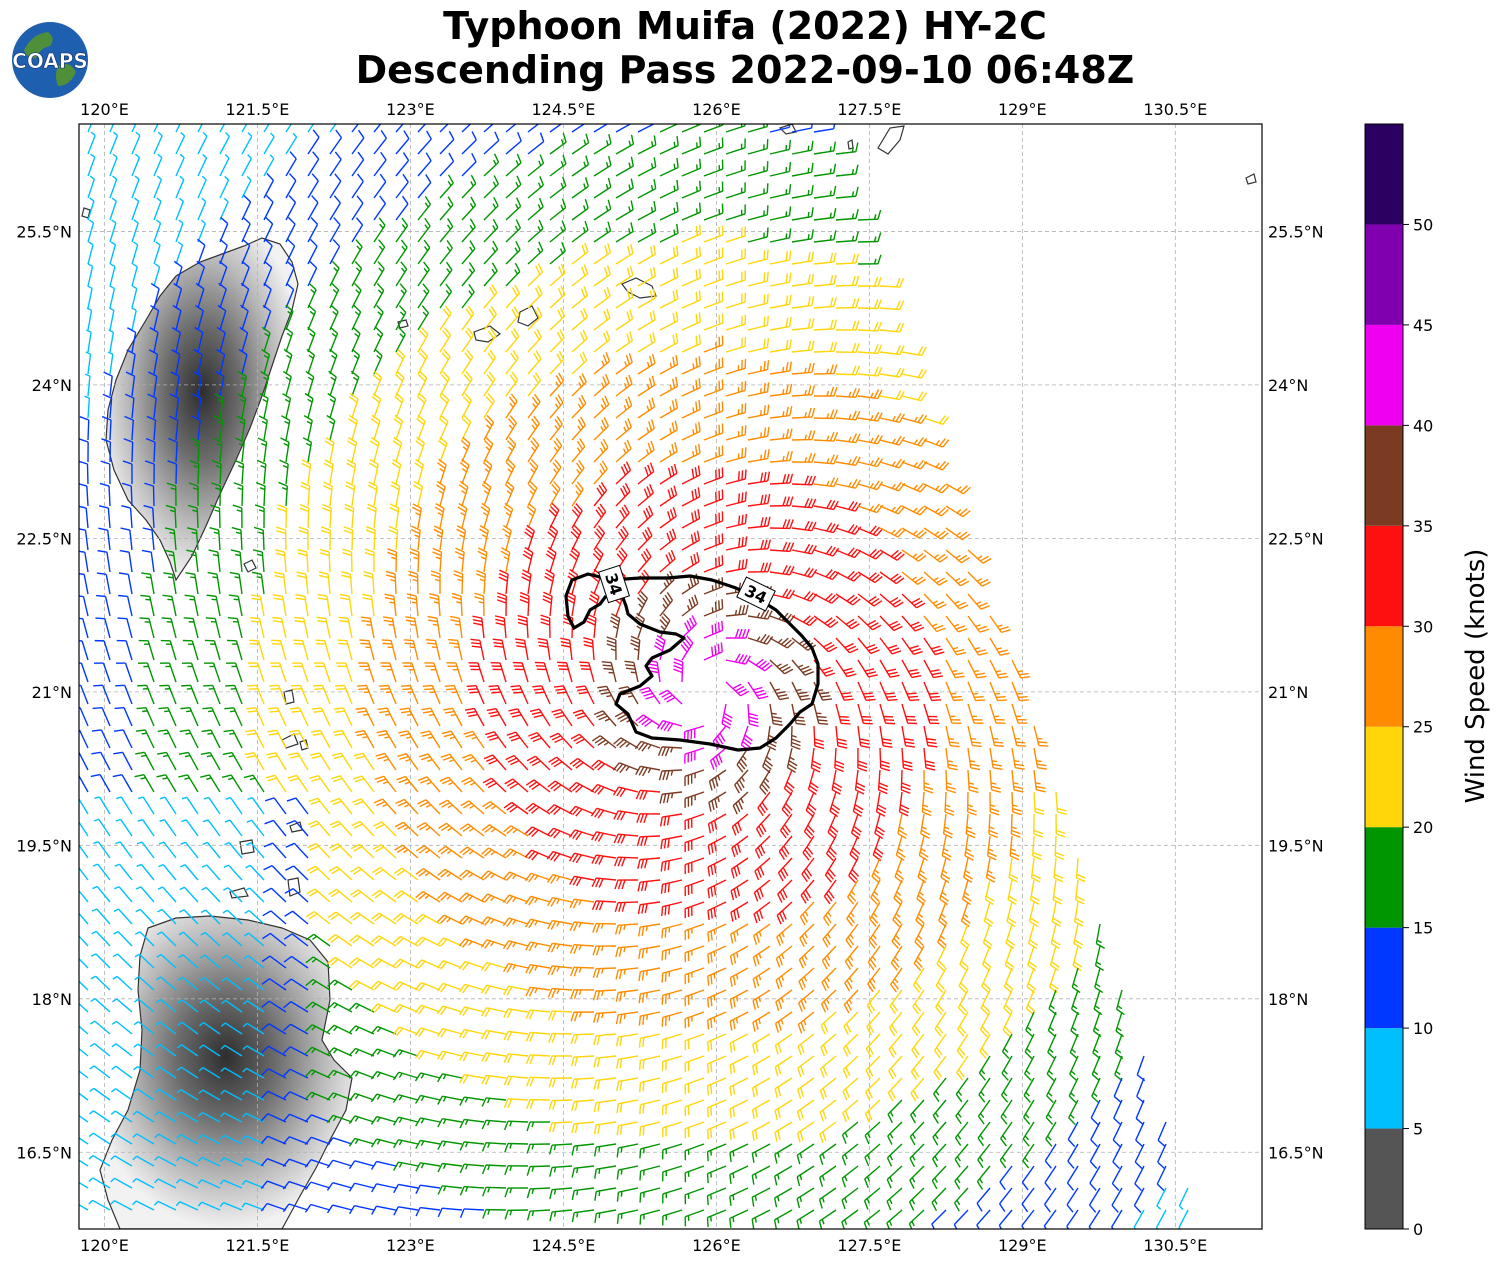  Describe the element at coordinates (1296, 231) in the screenshot. I see `lat-tick-label-right: 25.5°N` at that location.